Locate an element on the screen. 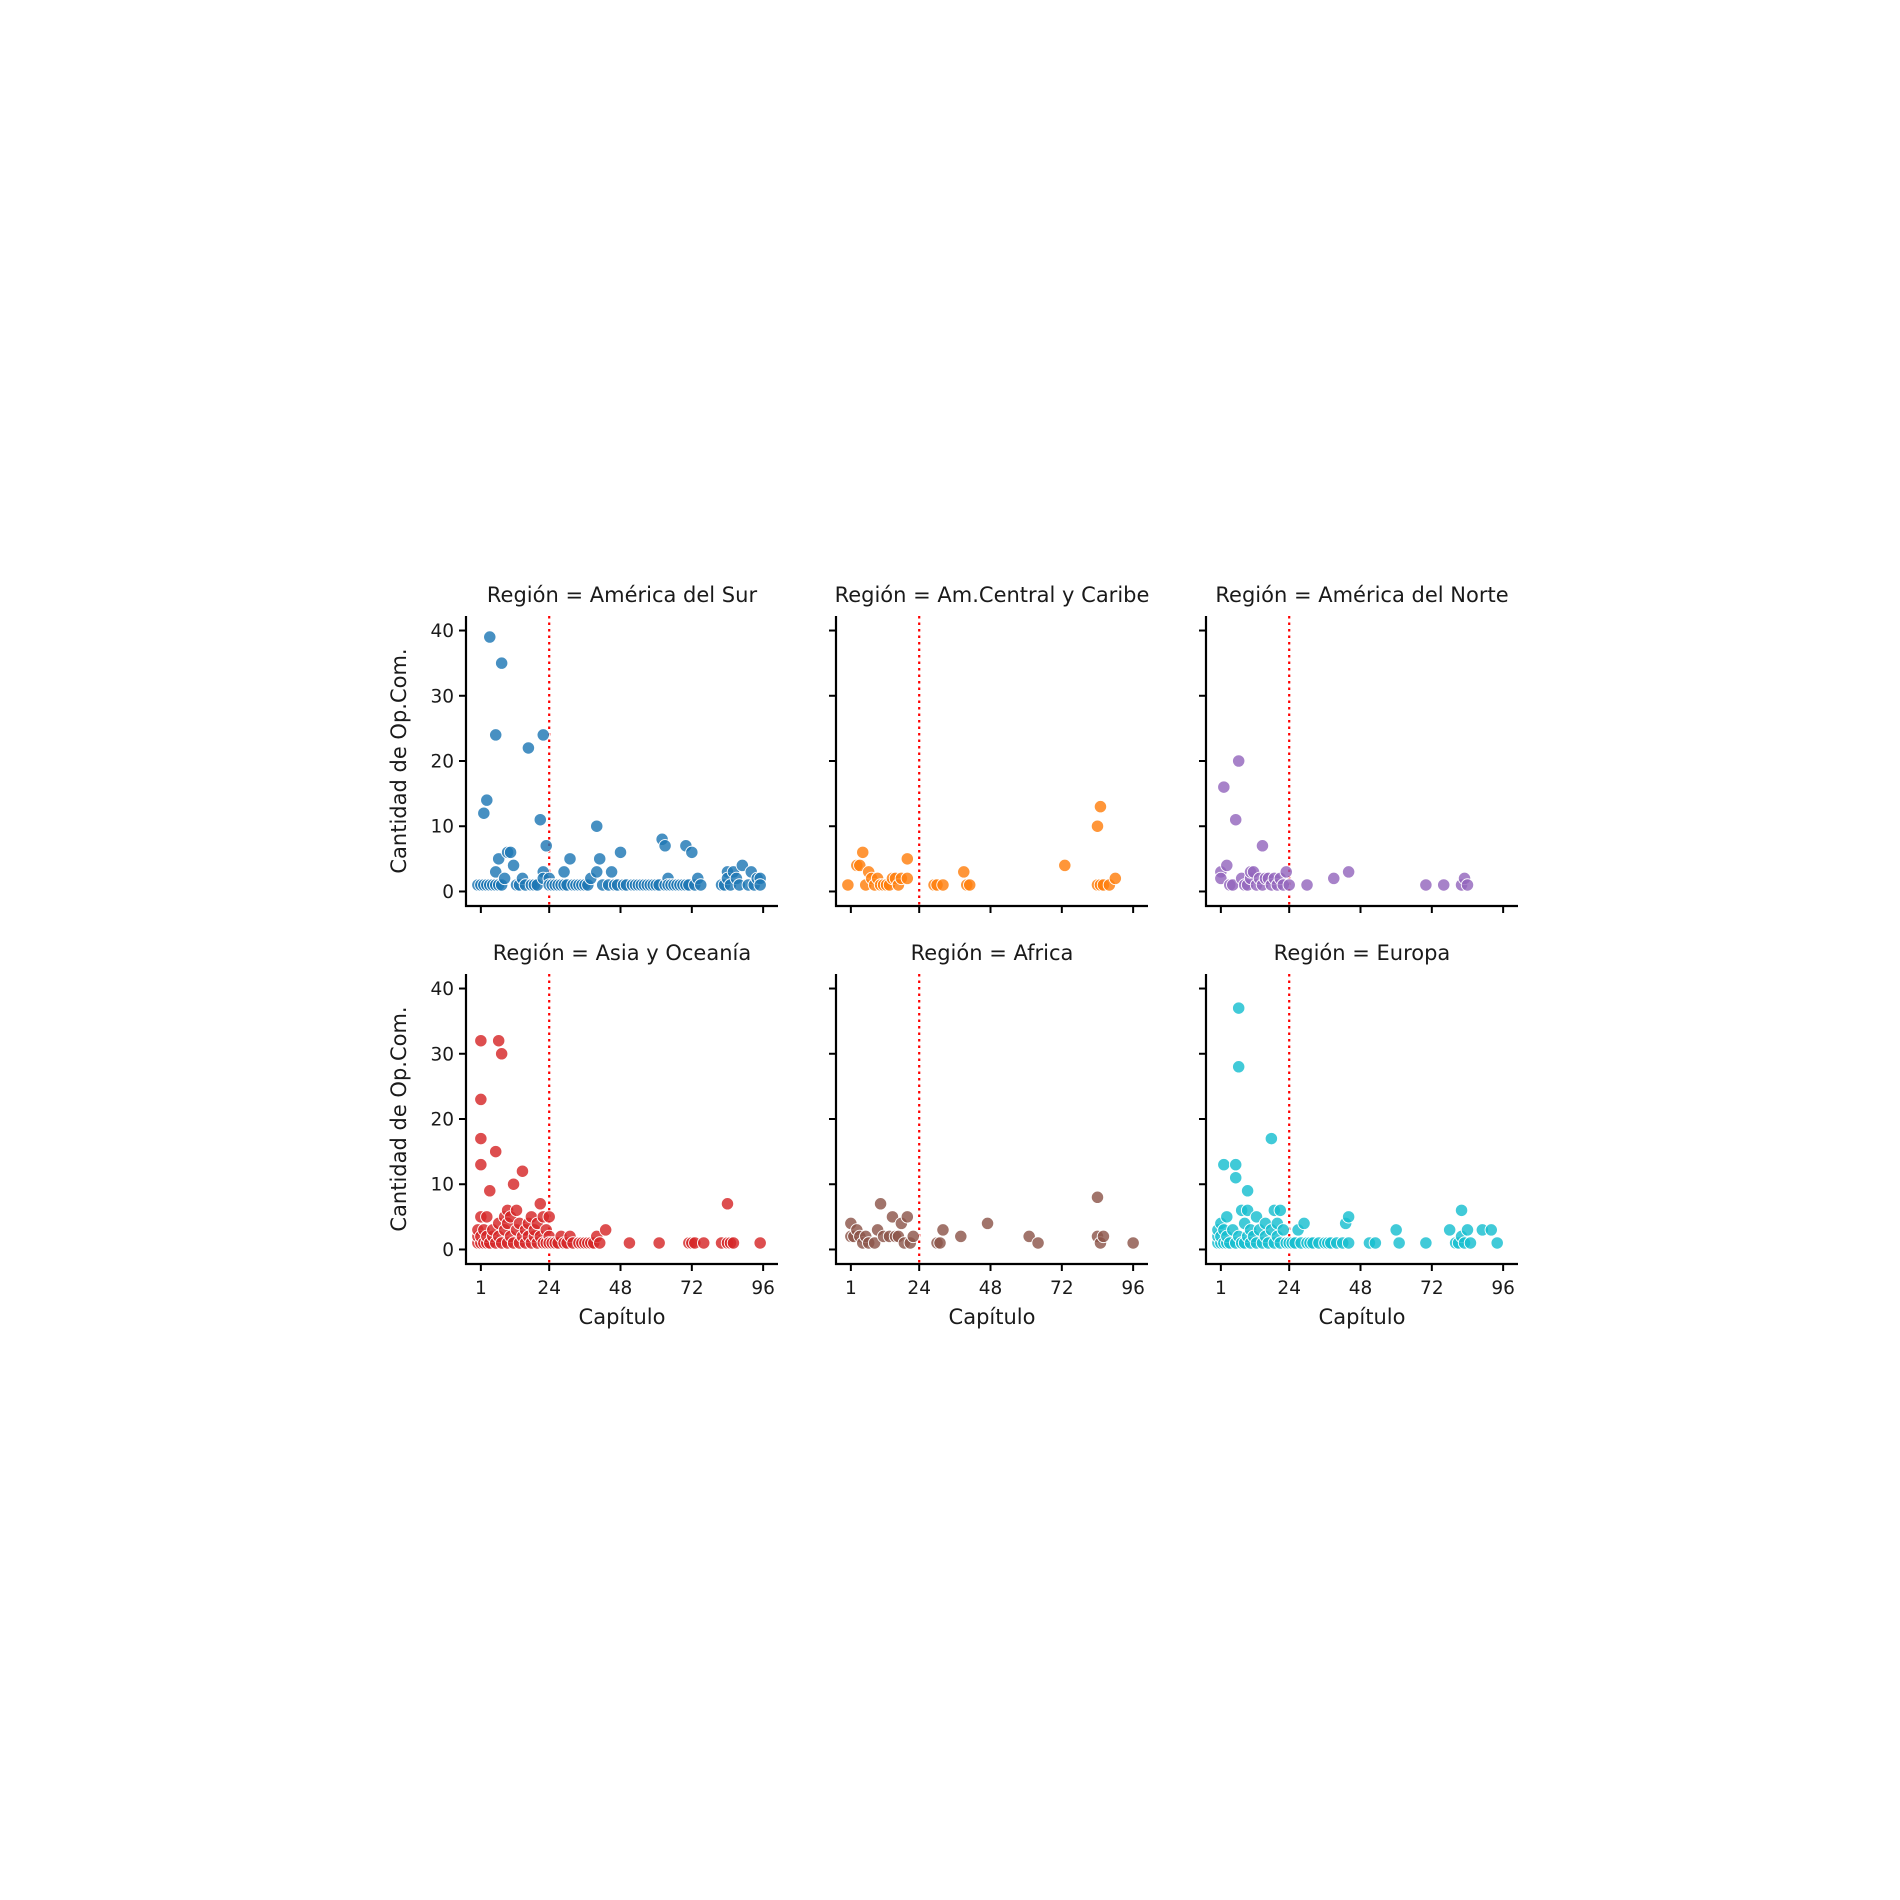 This screenshot has width=1900, height=1900. panel-title: Región = Asia y Oceanía is located at coordinates (622, 953).